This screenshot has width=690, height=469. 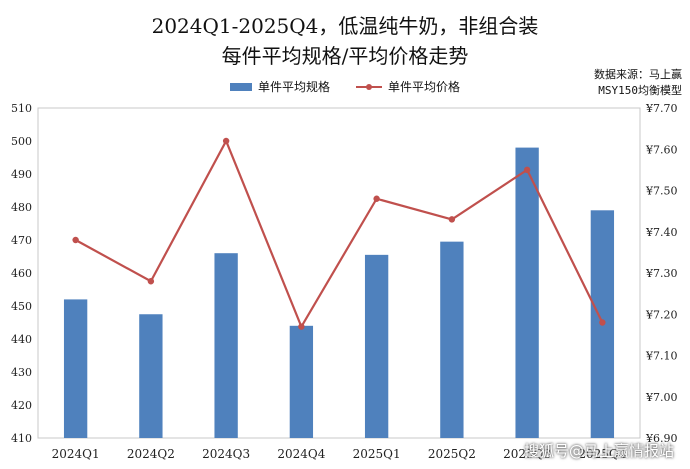 I want to click on source-label: 数据来源：马上赢, so click(x=638, y=74).